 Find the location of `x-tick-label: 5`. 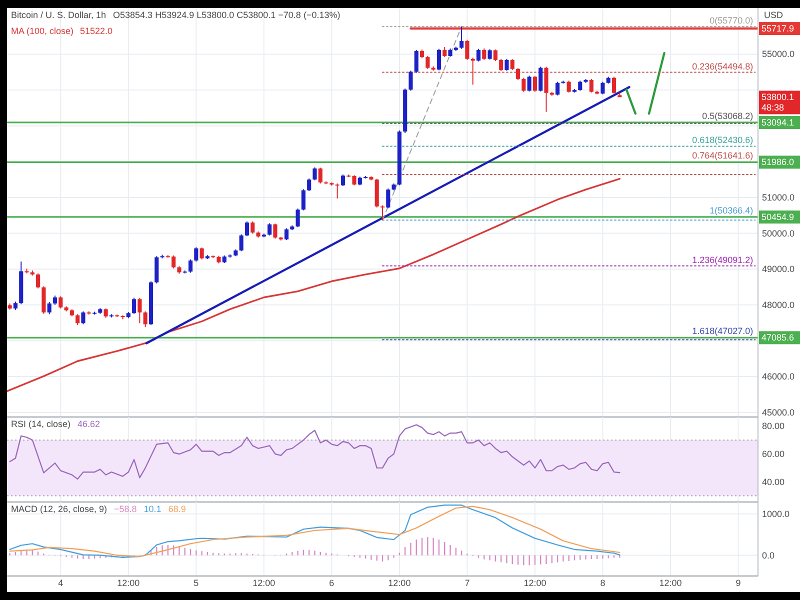

x-tick-label: 5 is located at coordinates (196, 583).